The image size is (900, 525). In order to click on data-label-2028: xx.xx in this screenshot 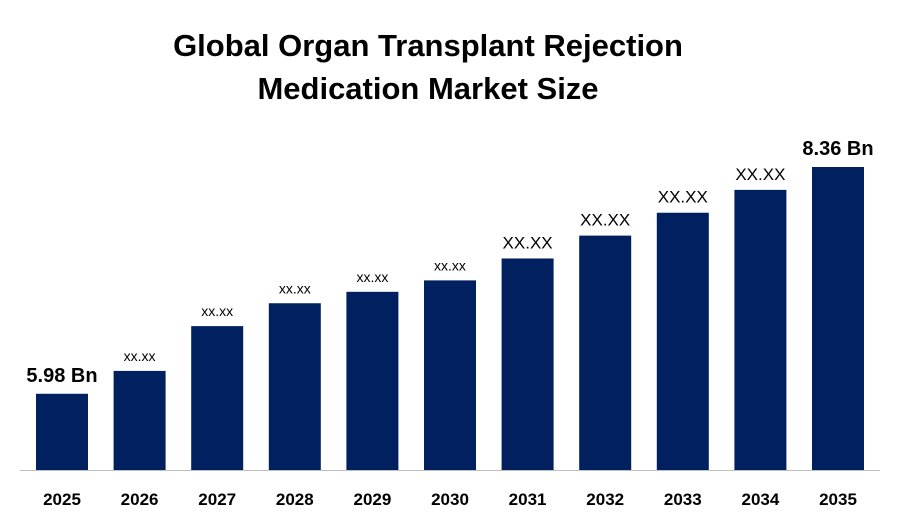, I will do `click(295, 288)`.